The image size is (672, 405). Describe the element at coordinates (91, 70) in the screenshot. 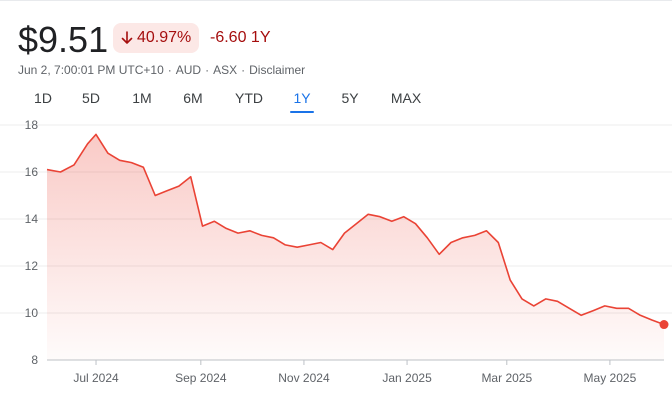

I see `quote-timestamp: Jun 2, 7:00:01 PM UTC+10` at that location.